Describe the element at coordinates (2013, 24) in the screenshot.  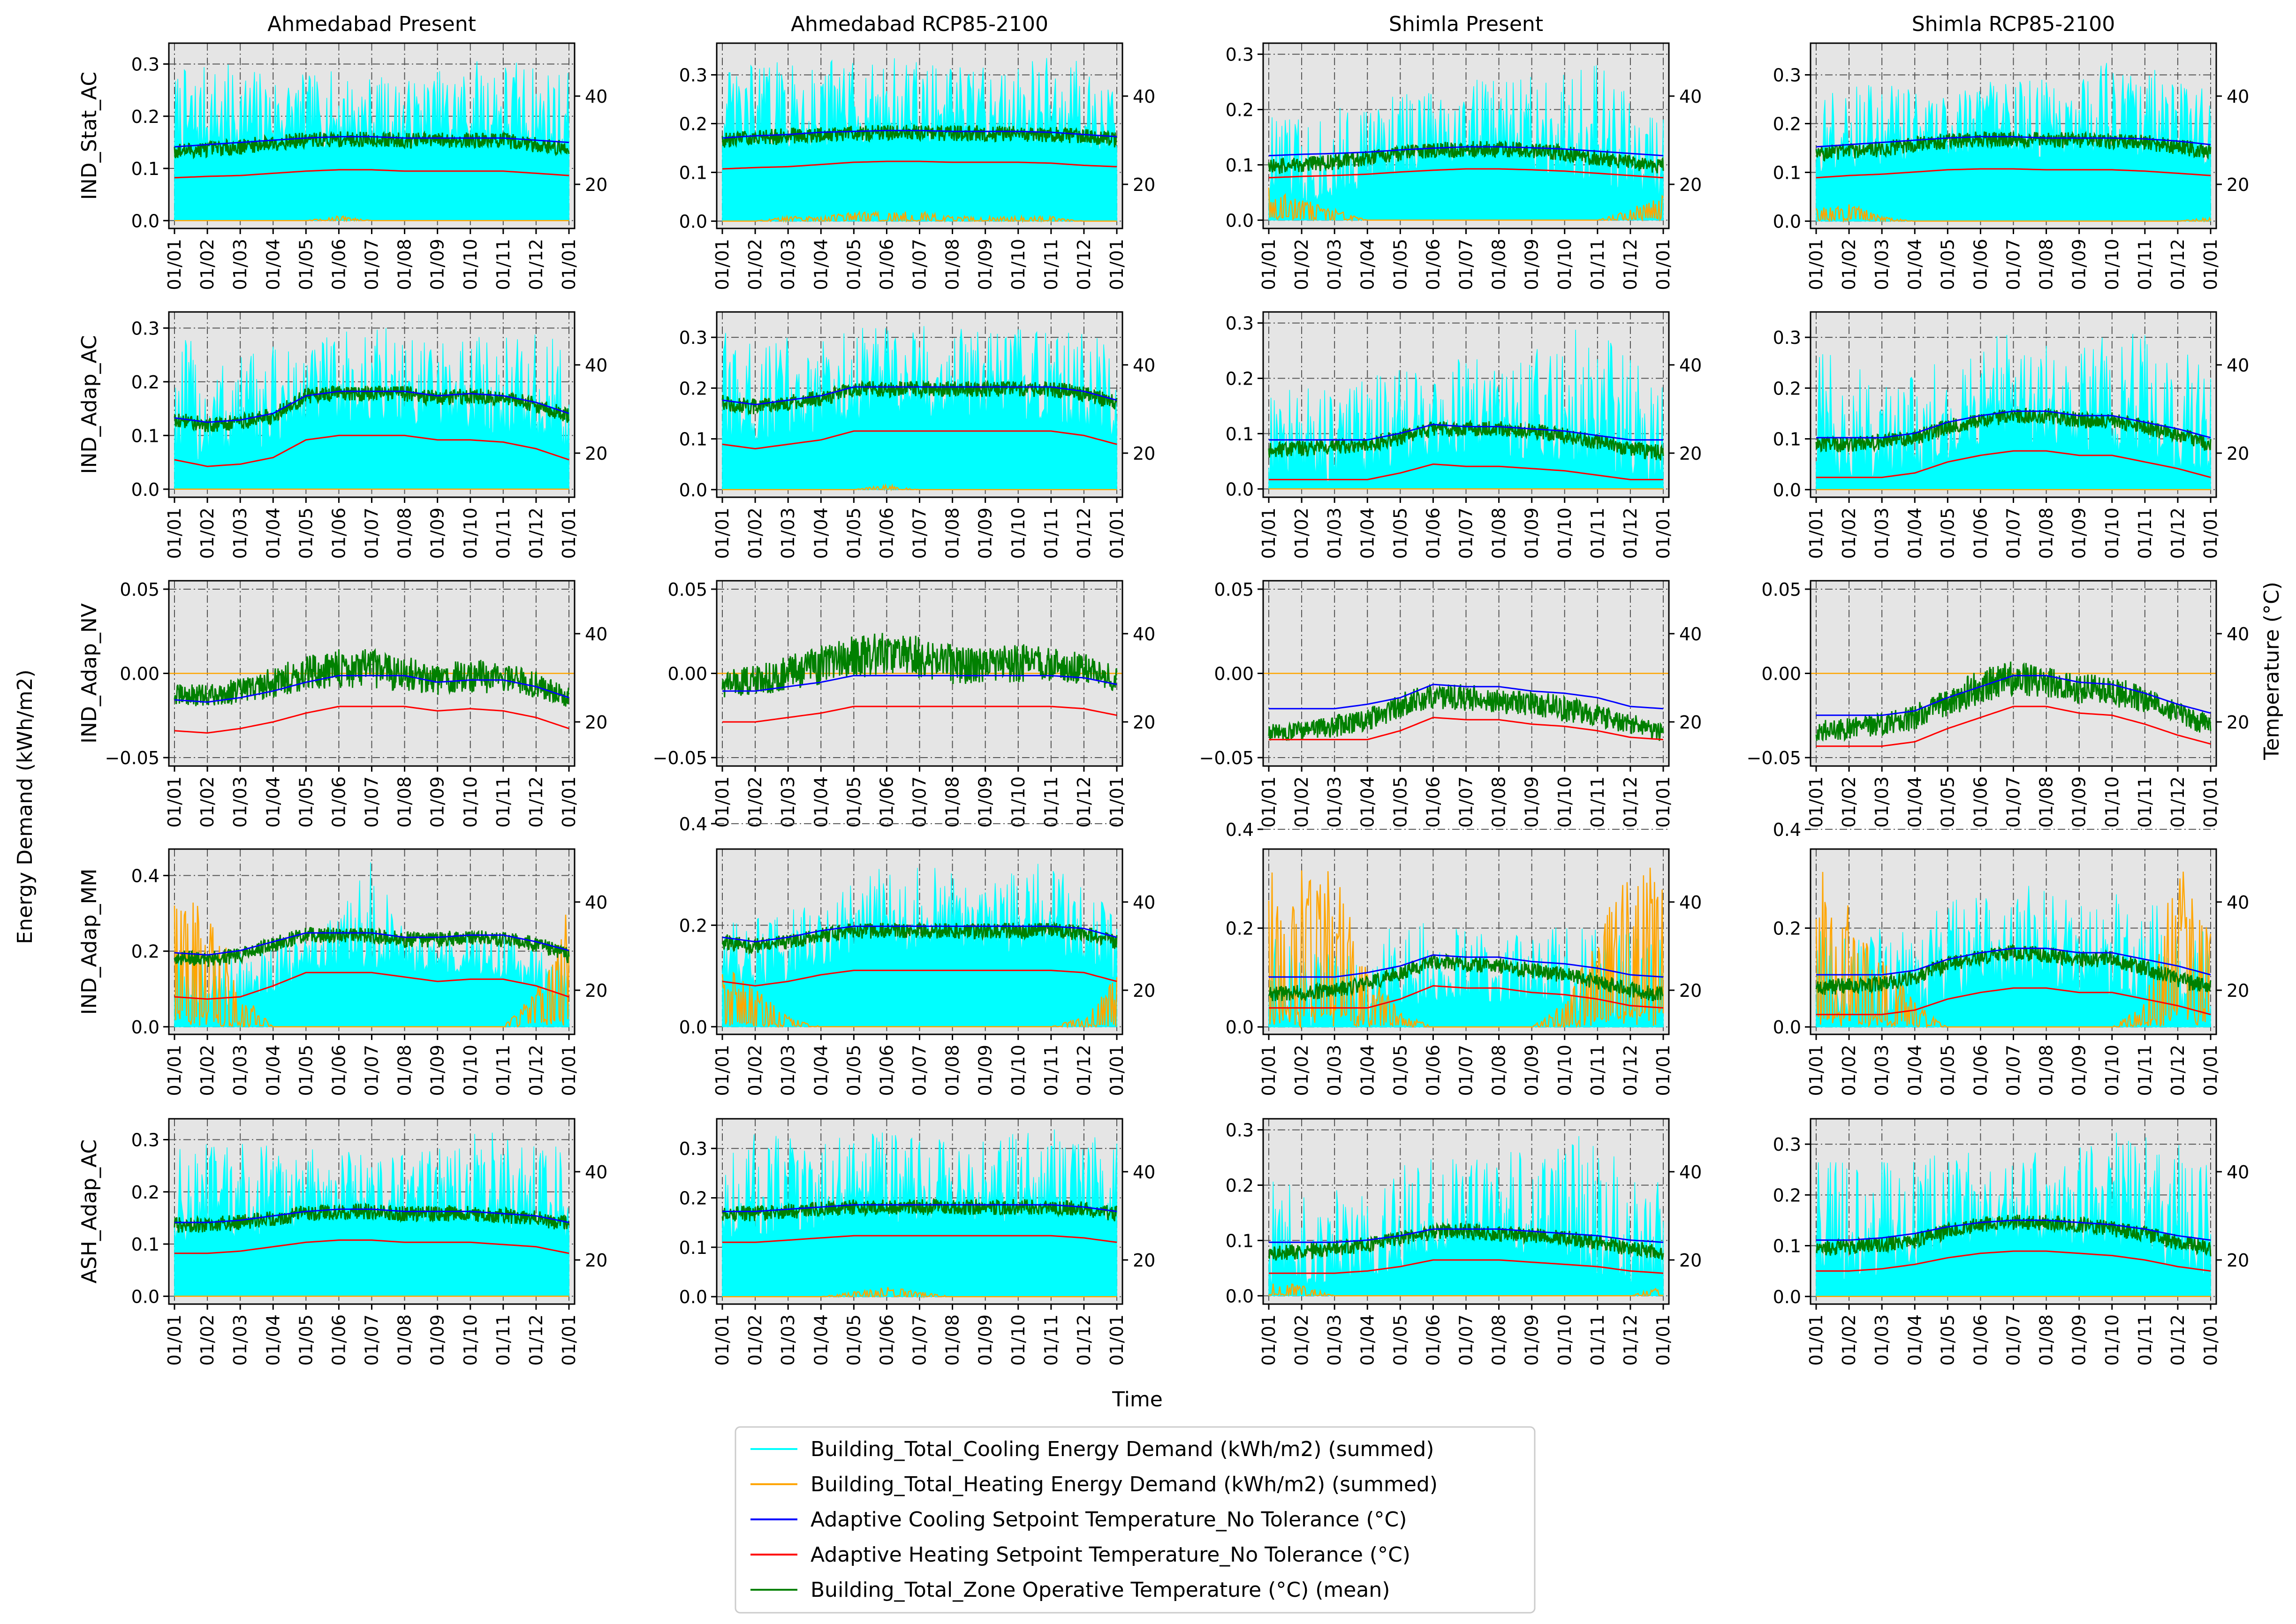
I see `column-title: Shimla RCP85-2100` at that location.